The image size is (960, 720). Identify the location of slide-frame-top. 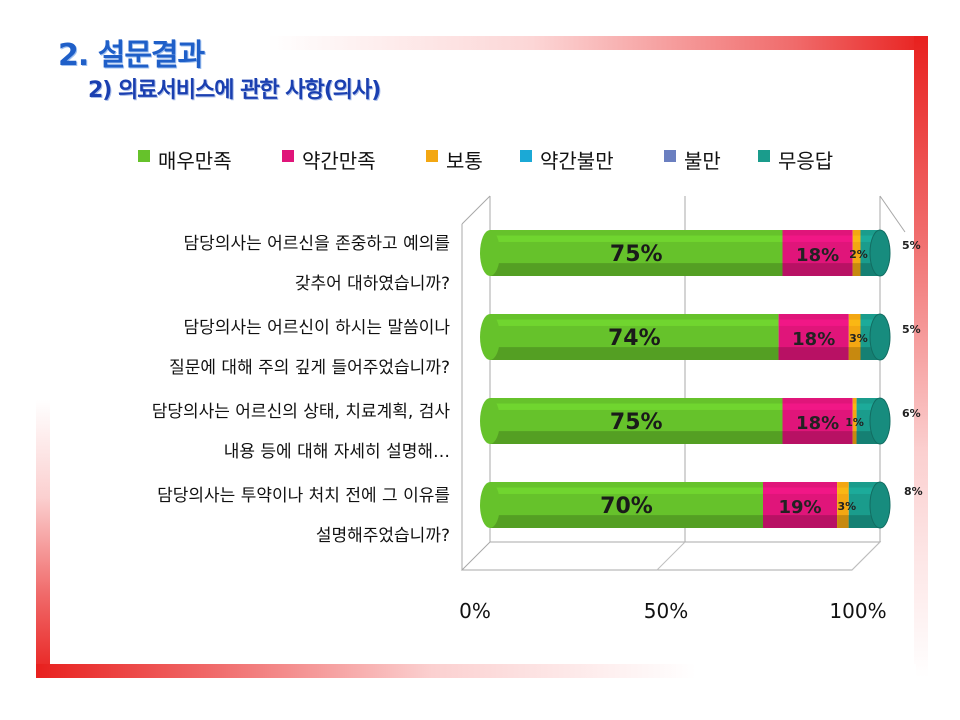
(488, 43).